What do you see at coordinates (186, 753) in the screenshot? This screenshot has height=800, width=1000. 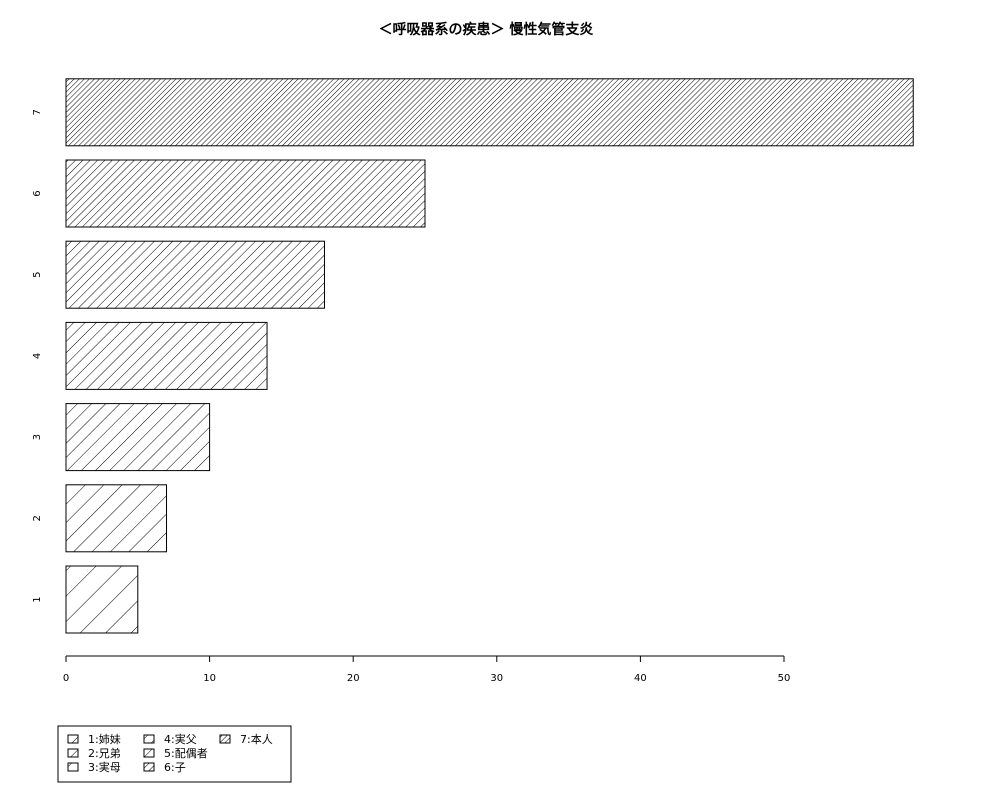 I see `legend-label-5: 5:配偶者` at bounding box center [186, 753].